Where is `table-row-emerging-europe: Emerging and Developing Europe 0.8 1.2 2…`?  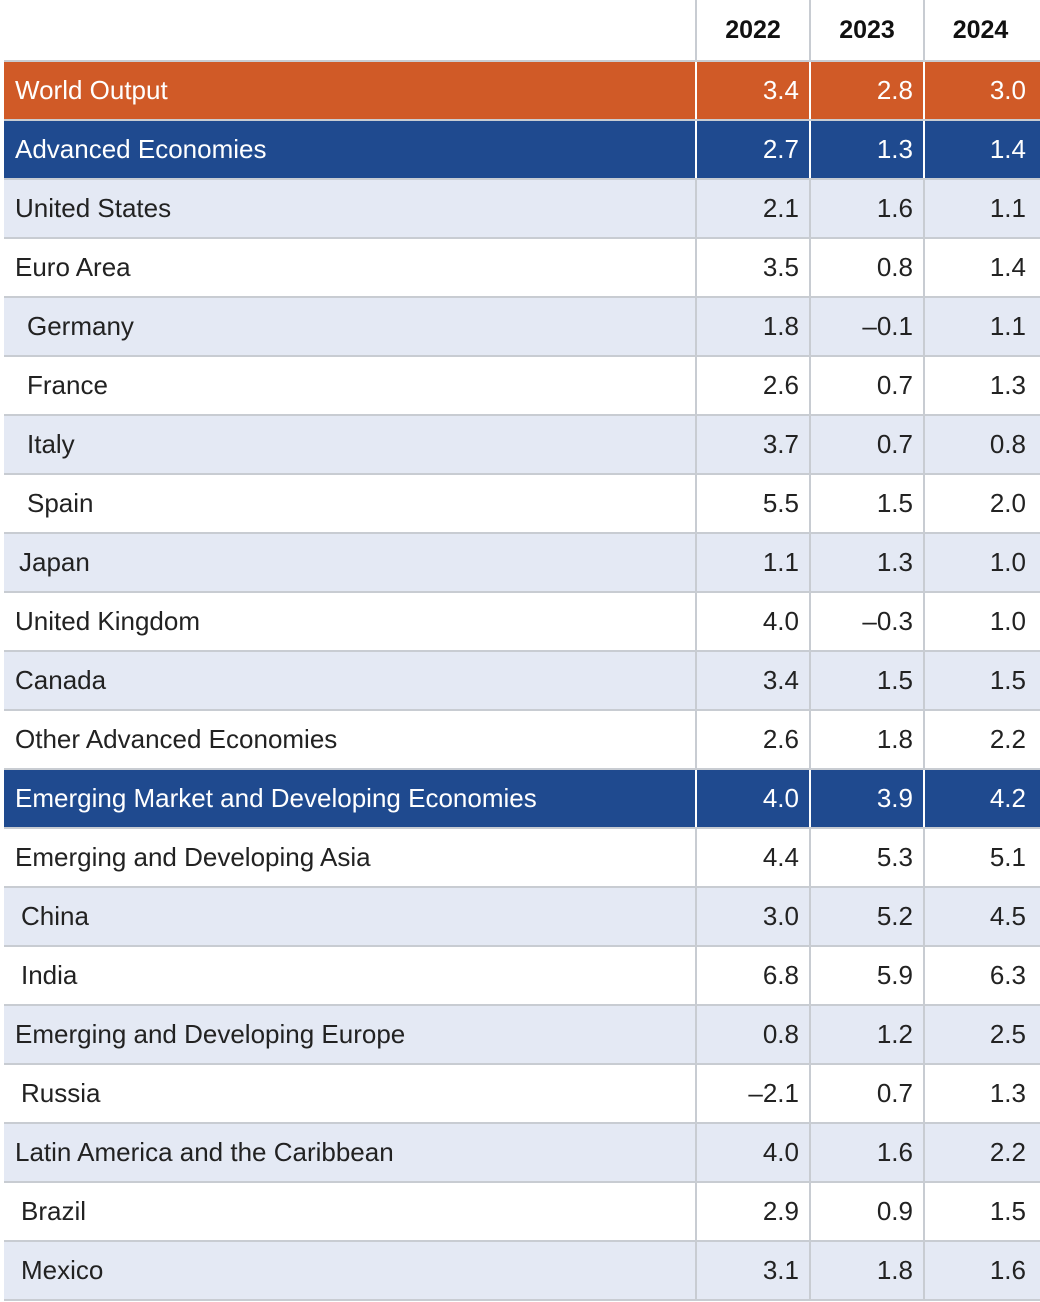 table-row-emerging-europe: Emerging and Developing Europe 0.8 1.2 2… is located at coordinates (522, 1035).